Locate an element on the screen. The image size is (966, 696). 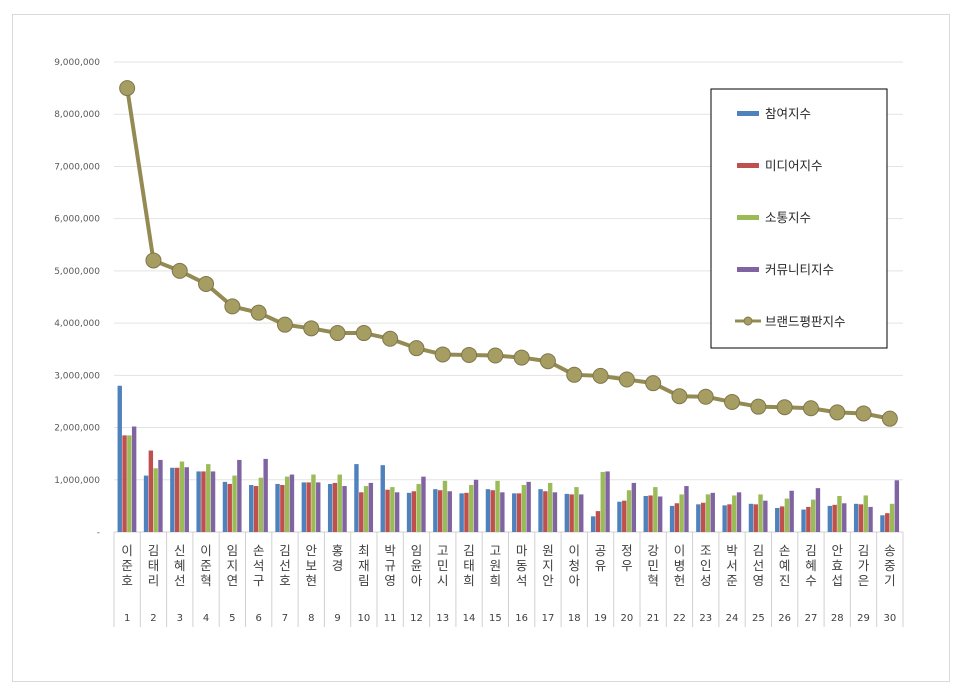
bar-참여지수-손예진 is located at coordinates (777, 519).